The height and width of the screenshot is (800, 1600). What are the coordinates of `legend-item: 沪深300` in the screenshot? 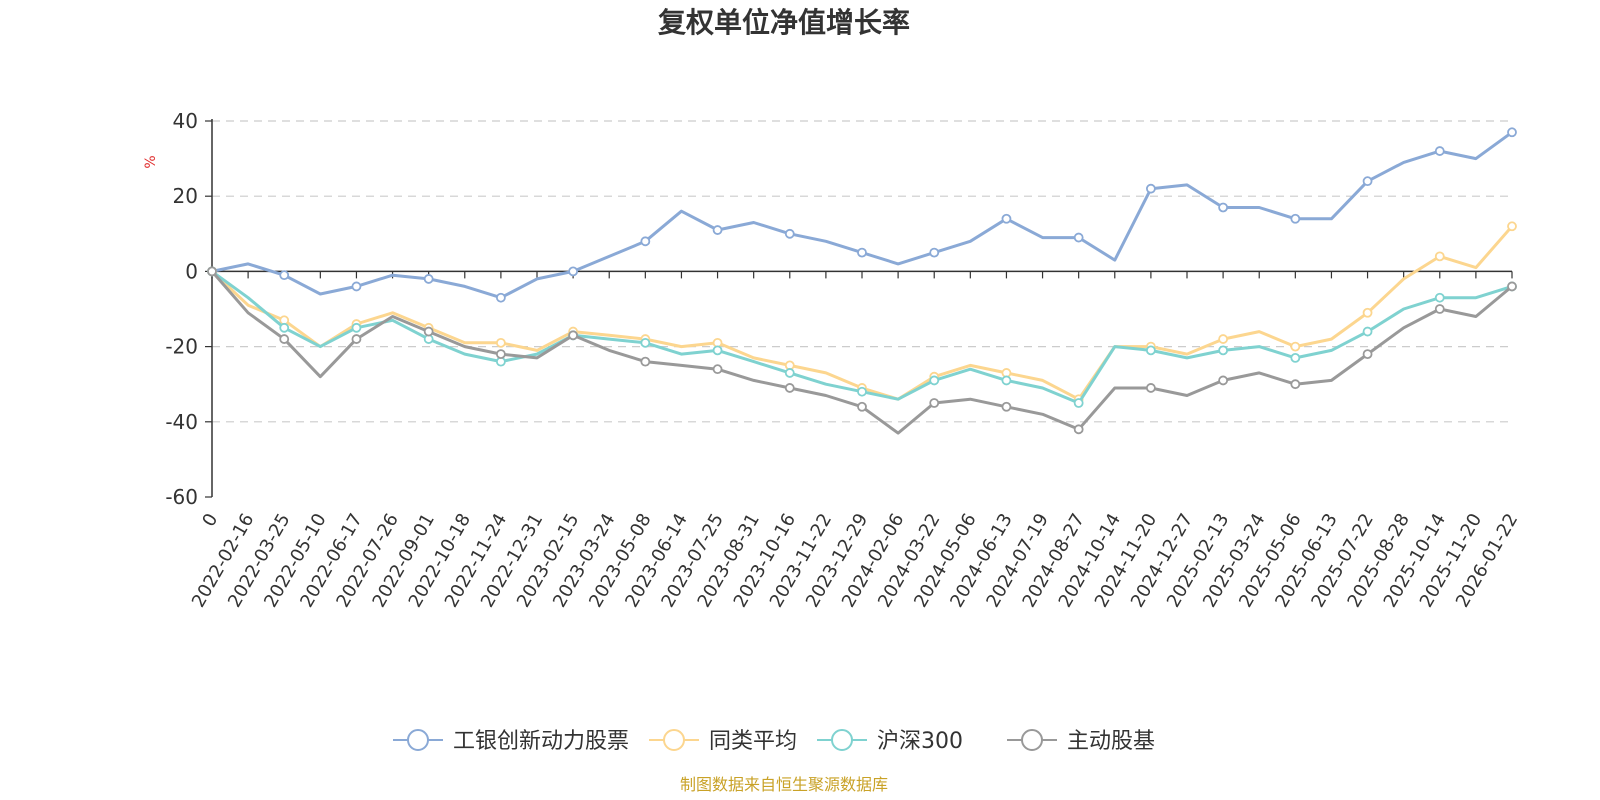 It's located at (890, 741).